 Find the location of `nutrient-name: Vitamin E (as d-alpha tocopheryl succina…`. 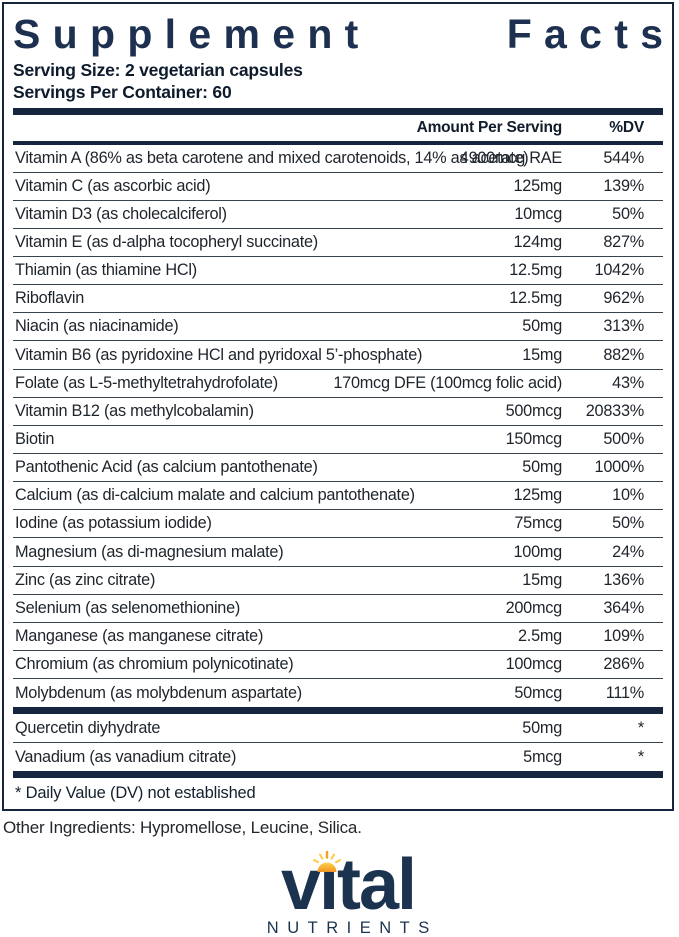

nutrient-name: Vitamin E (as d-alpha tocopheryl succina… is located at coordinates (166, 241).